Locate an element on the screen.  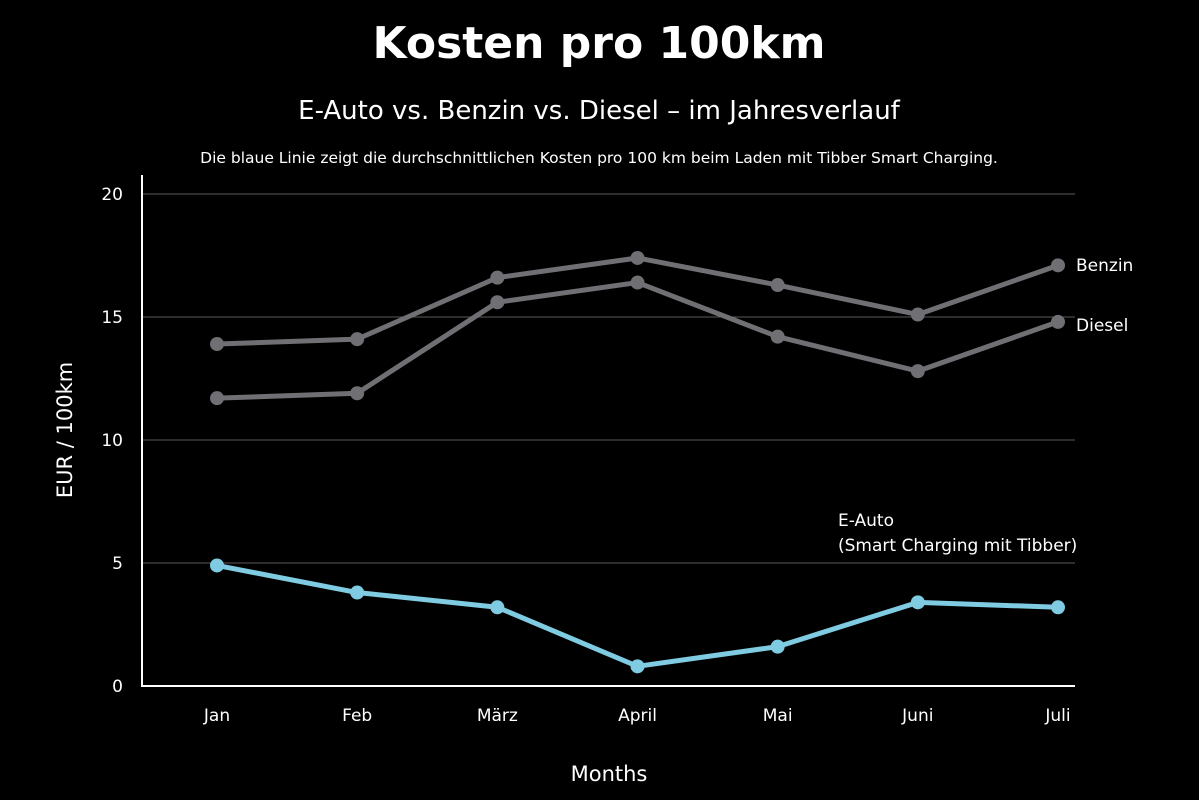
x-tick-labels: Jan Feb März April Mai Juni Juli is located at coordinates (637, 716).